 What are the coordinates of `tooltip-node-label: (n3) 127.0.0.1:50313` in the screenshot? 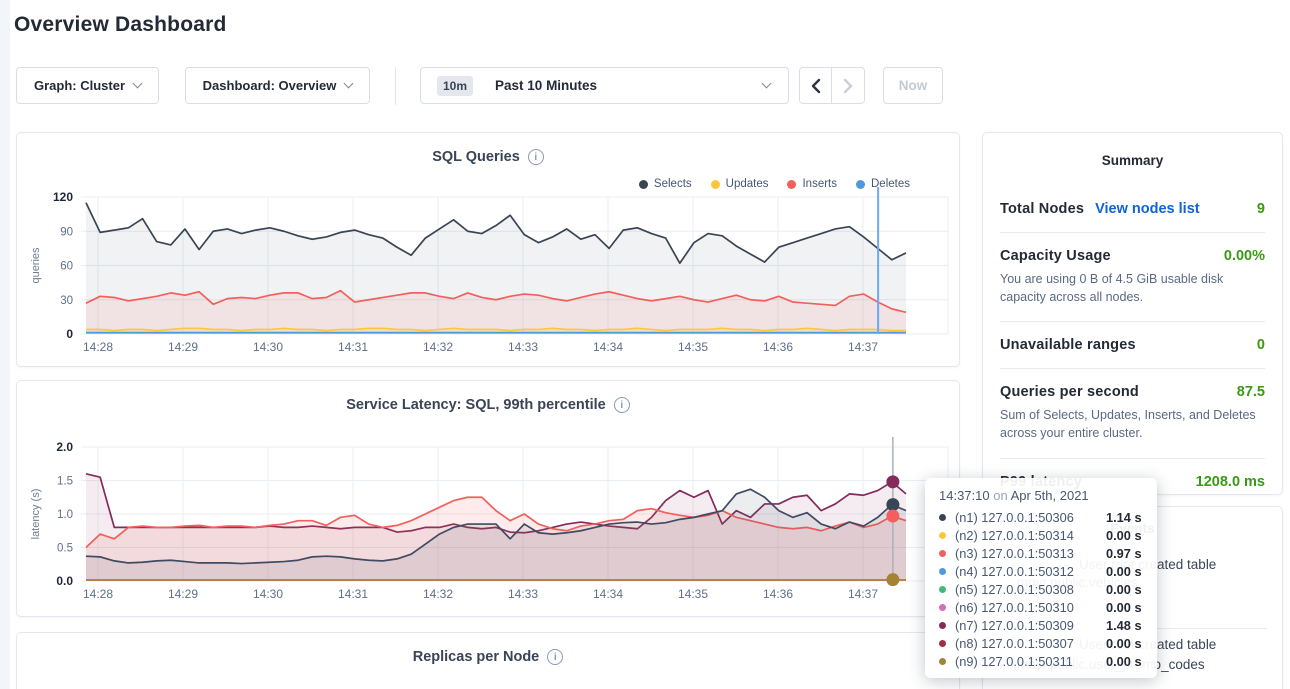 It's located at (1014, 553).